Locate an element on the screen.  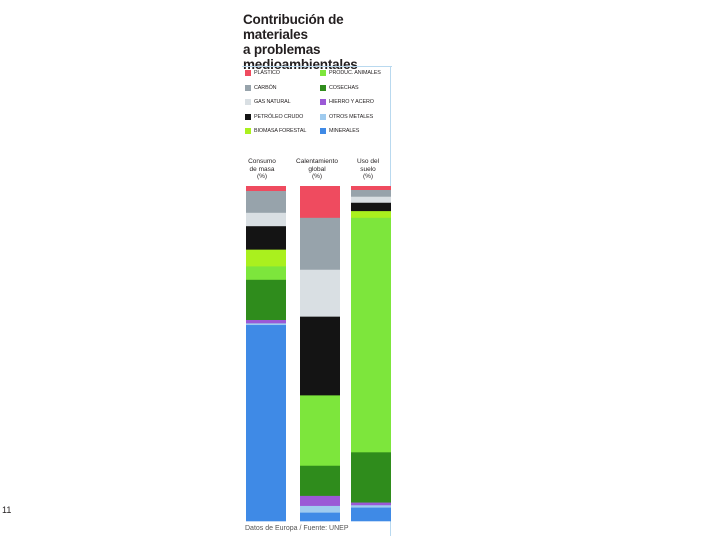
column-header-calentamiento: Calentamiento global (%) is located at coordinates (317, 169).